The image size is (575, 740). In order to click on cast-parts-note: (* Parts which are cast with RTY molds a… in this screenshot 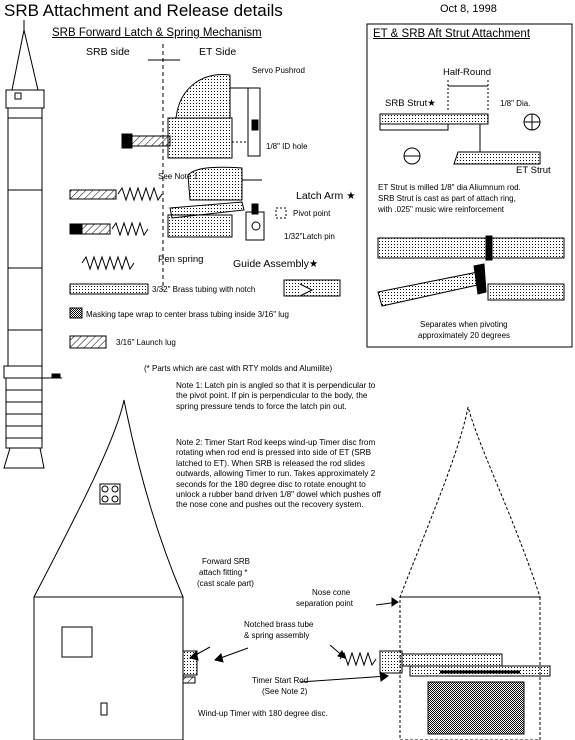, I will do `click(238, 368)`.